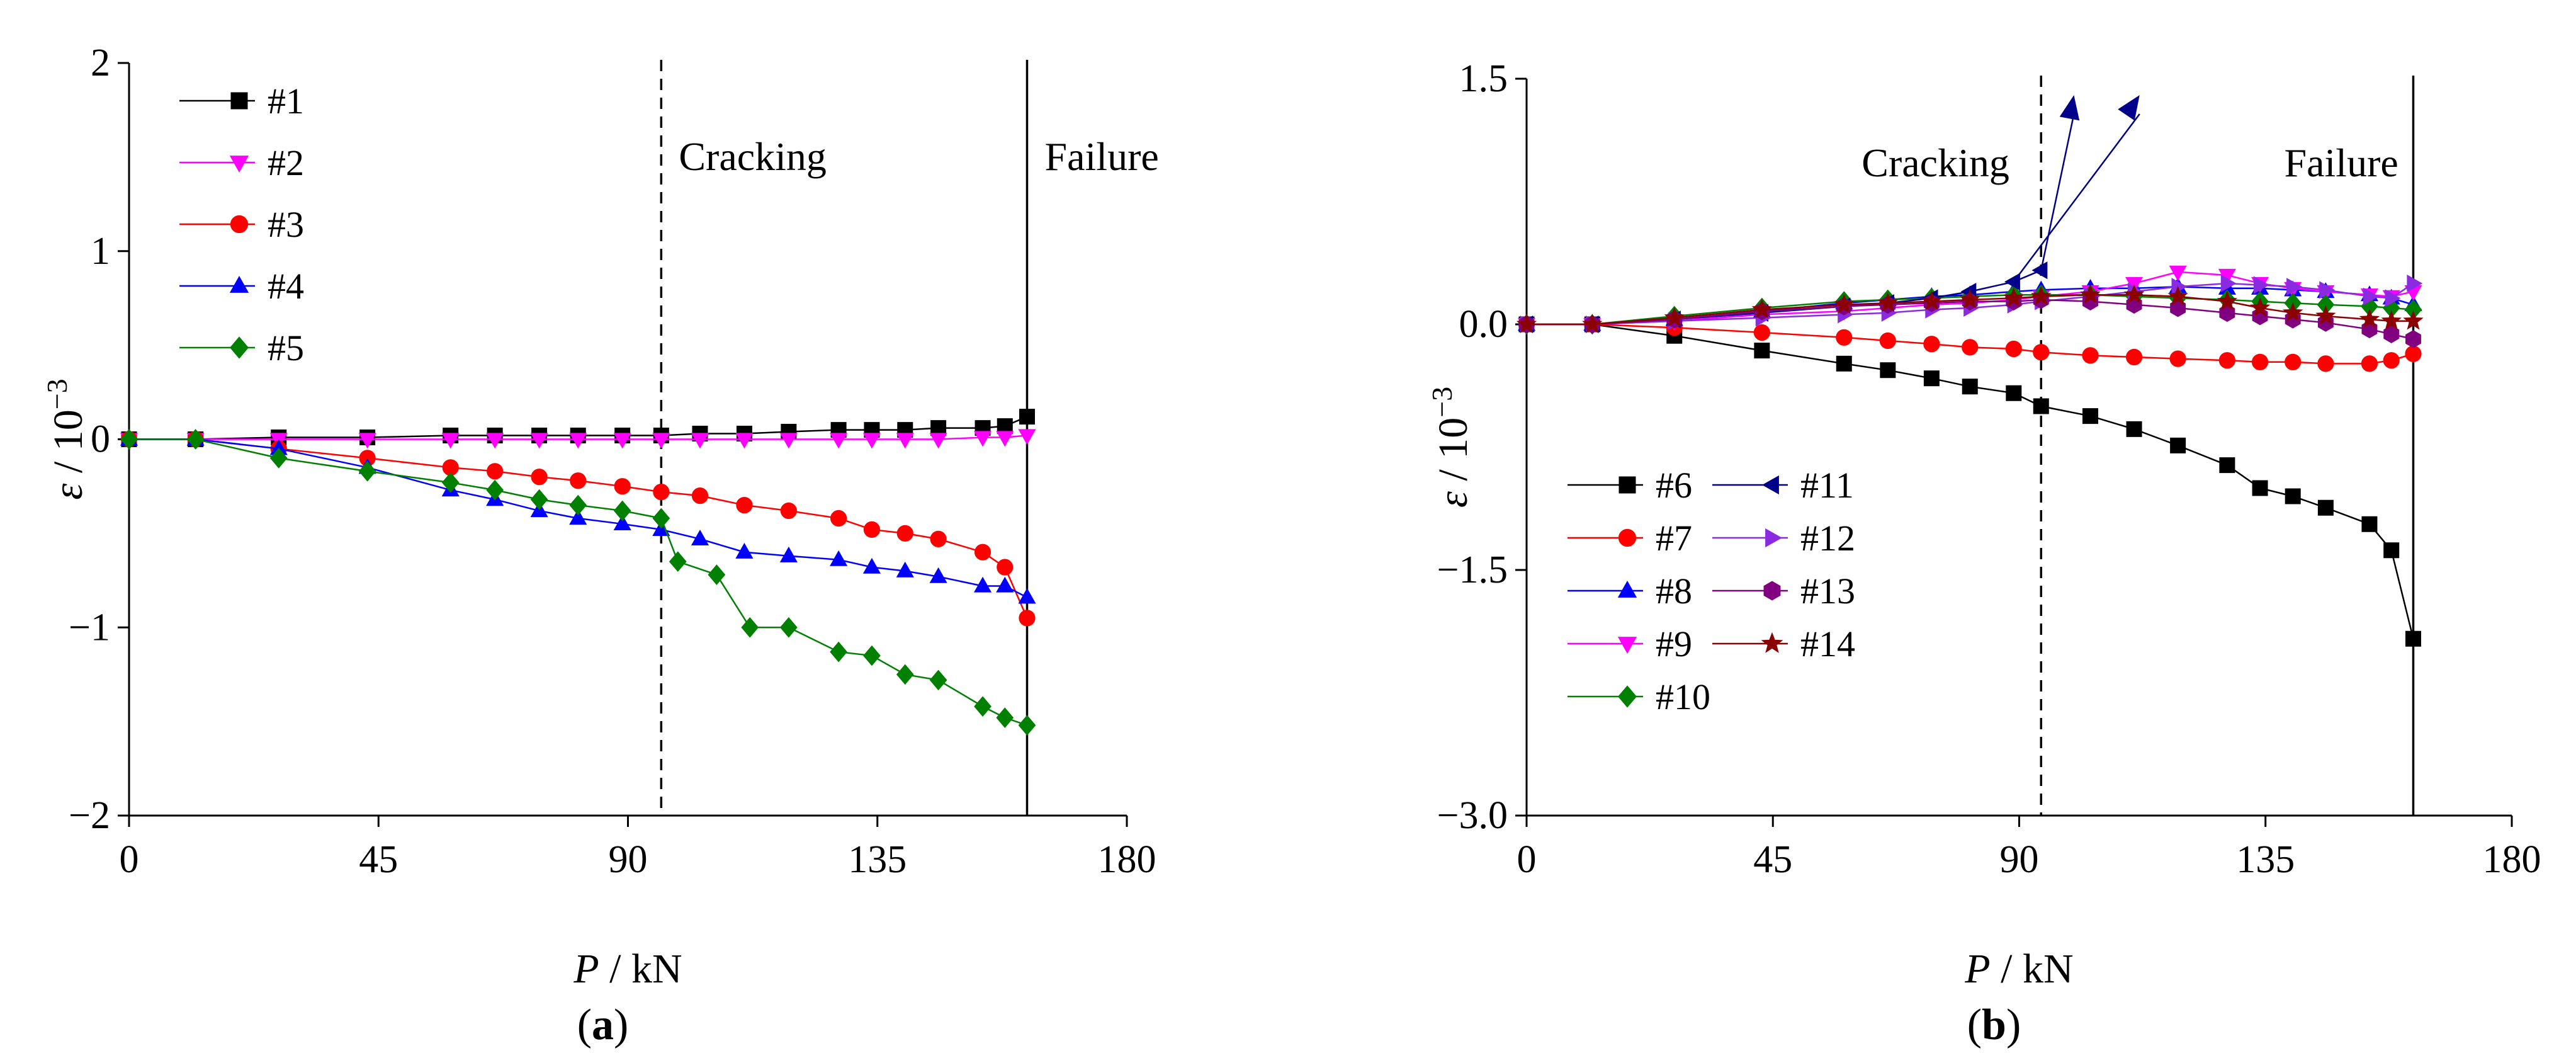  What do you see at coordinates (628, 859) in the screenshot?
I see `x-tick-label: 90` at bounding box center [628, 859].